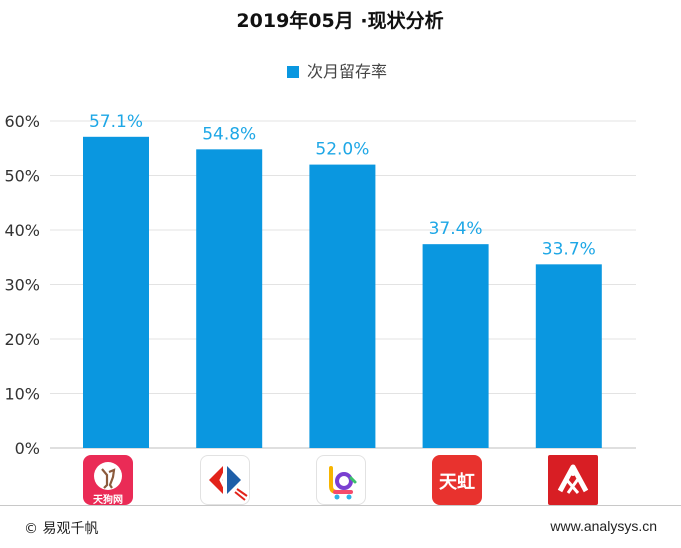 Image resolution: width=681 pixels, height=548 pixels. What do you see at coordinates (347, 71) in the screenshot?
I see `legend-label: 次月留存率` at bounding box center [347, 71].